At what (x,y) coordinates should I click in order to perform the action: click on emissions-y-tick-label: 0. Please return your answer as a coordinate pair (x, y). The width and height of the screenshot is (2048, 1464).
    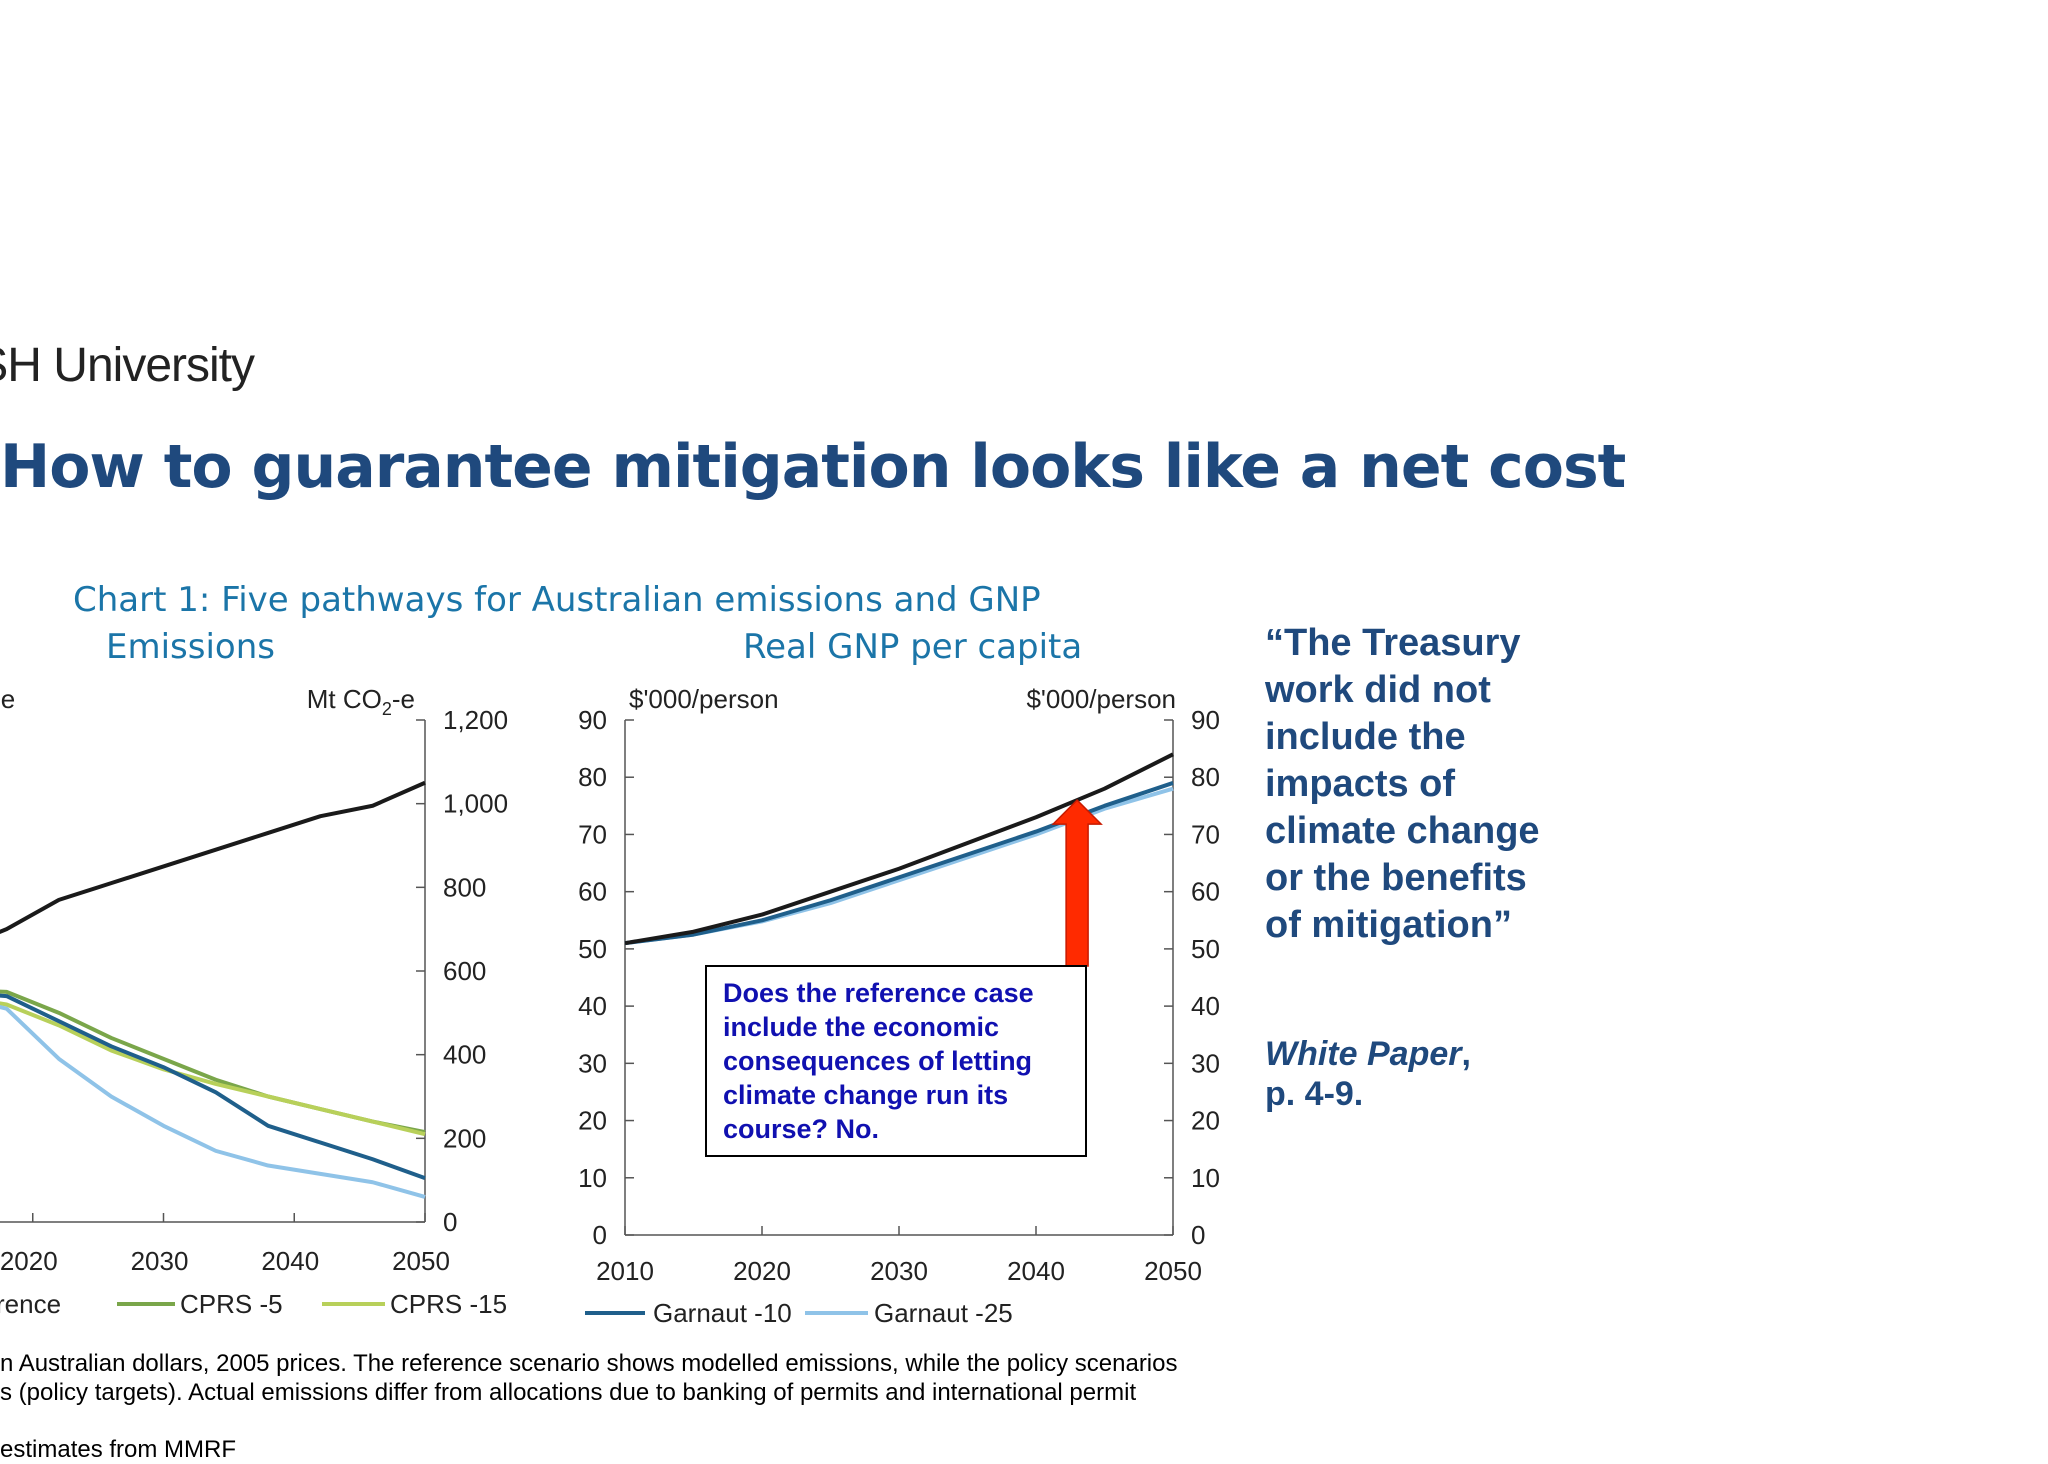
    Looking at the image, I should click on (450, 1222).